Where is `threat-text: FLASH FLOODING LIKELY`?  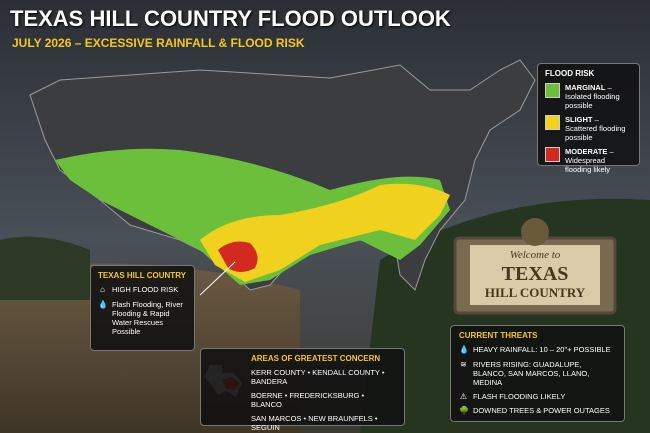
threat-text: FLASH FLOODING LIKELY is located at coordinates (519, 396).